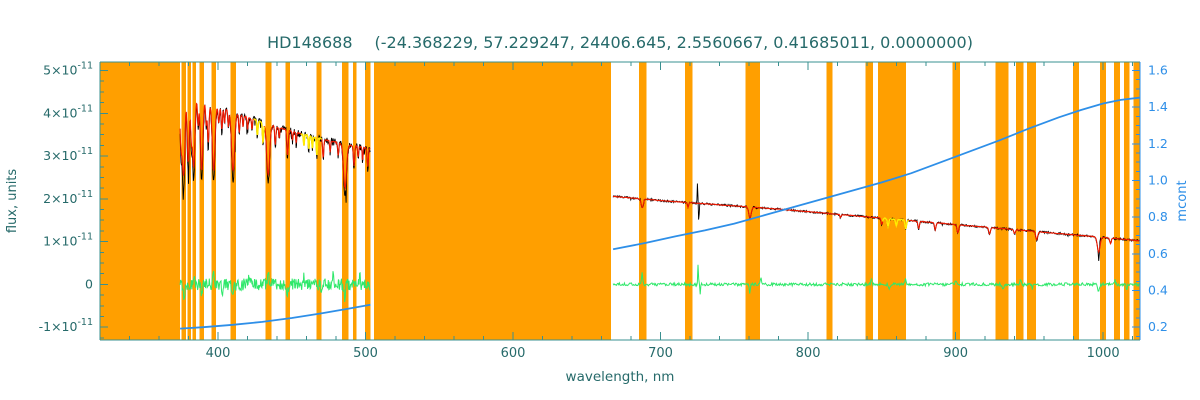 The width and height of the screenshot is (1200, 400). I want to click on x-tick-label: 500, so click(365, 353).